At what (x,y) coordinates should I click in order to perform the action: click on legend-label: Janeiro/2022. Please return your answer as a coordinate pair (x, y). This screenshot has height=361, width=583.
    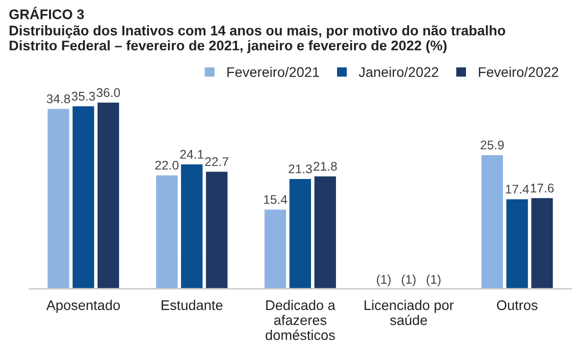
    Looking at the image, I should click on (398, 72).